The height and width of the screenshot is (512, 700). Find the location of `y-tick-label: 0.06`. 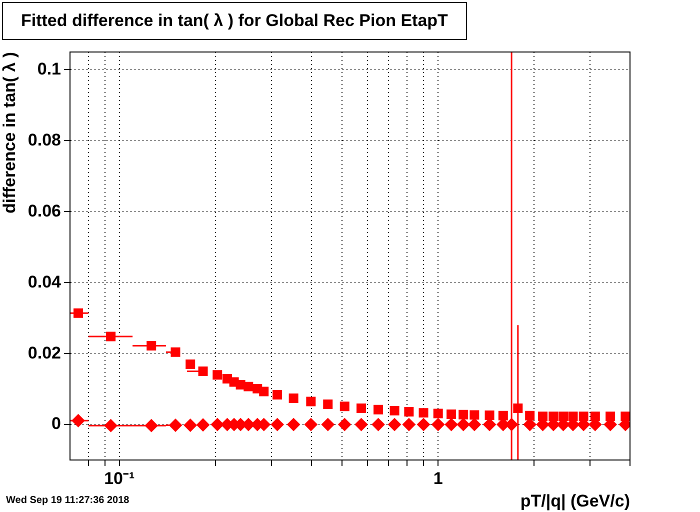

y-tick-label: 0.06 is located at coordinates (44, 210).